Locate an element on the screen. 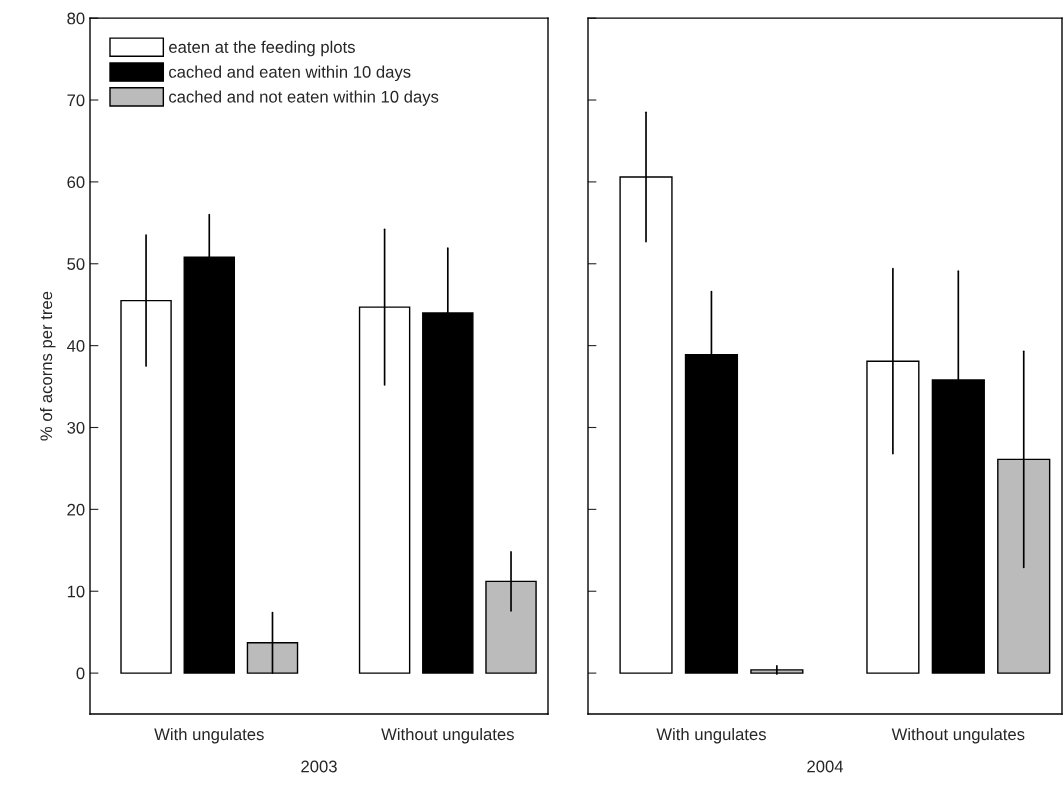 The height and width of the screenshot is (789, 1063). y-axis-title: % of acorns per tree is located at coordinates (47, 366).